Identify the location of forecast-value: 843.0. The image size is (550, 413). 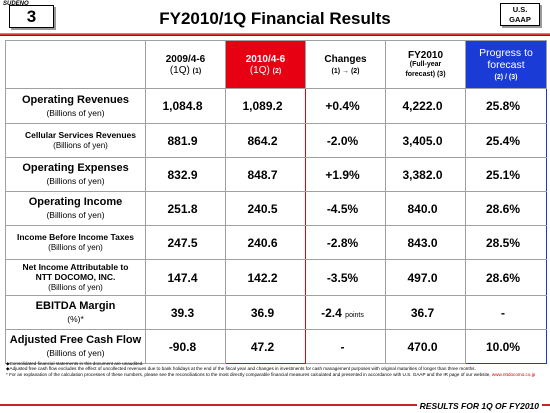
(425, 242).